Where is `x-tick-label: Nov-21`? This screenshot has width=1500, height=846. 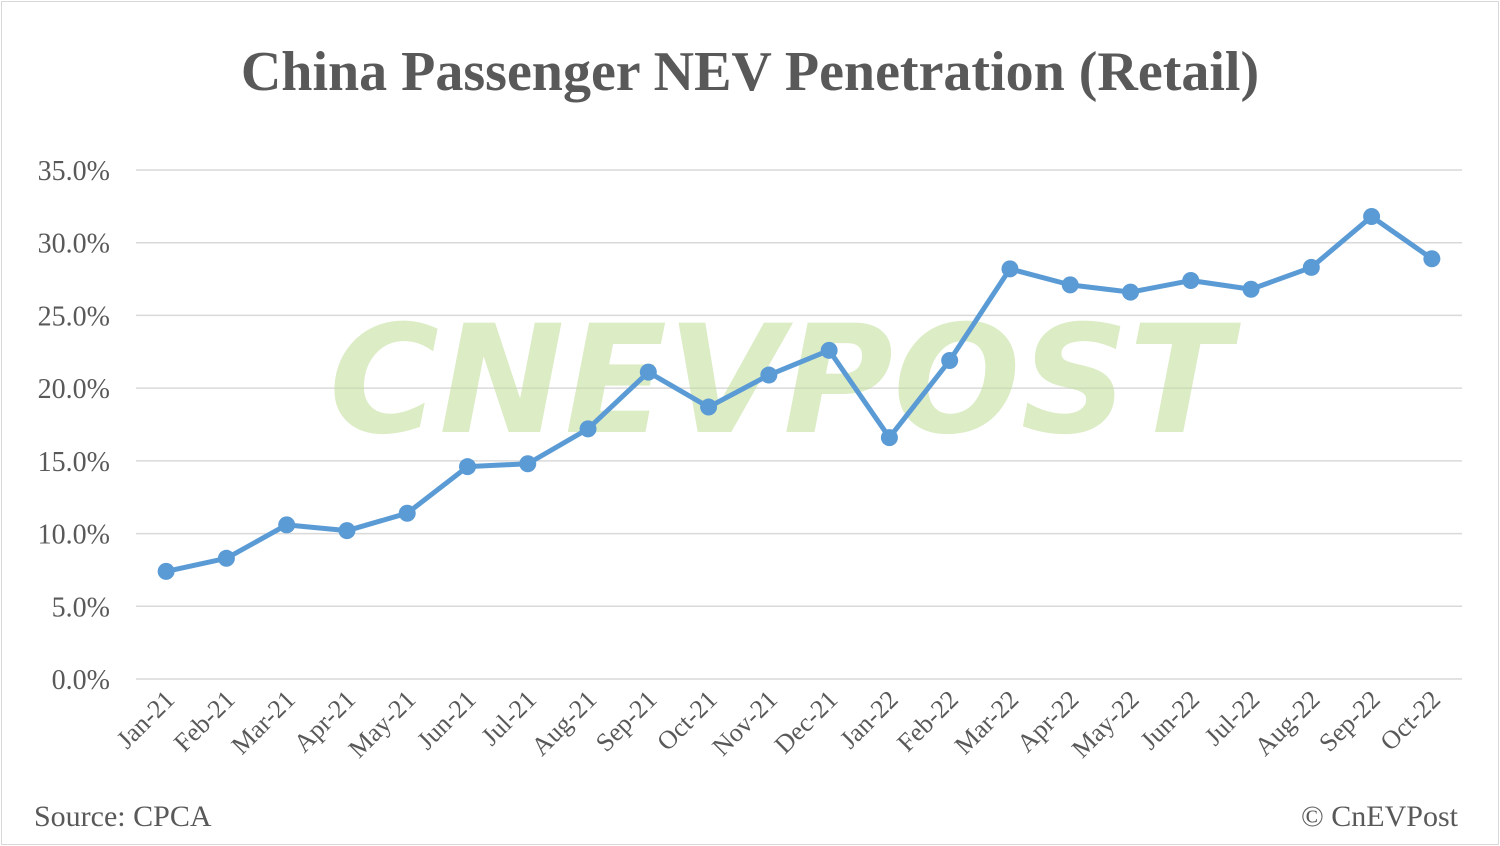 x-tick-label: Nov-21 is located at coordinates (744, 723).